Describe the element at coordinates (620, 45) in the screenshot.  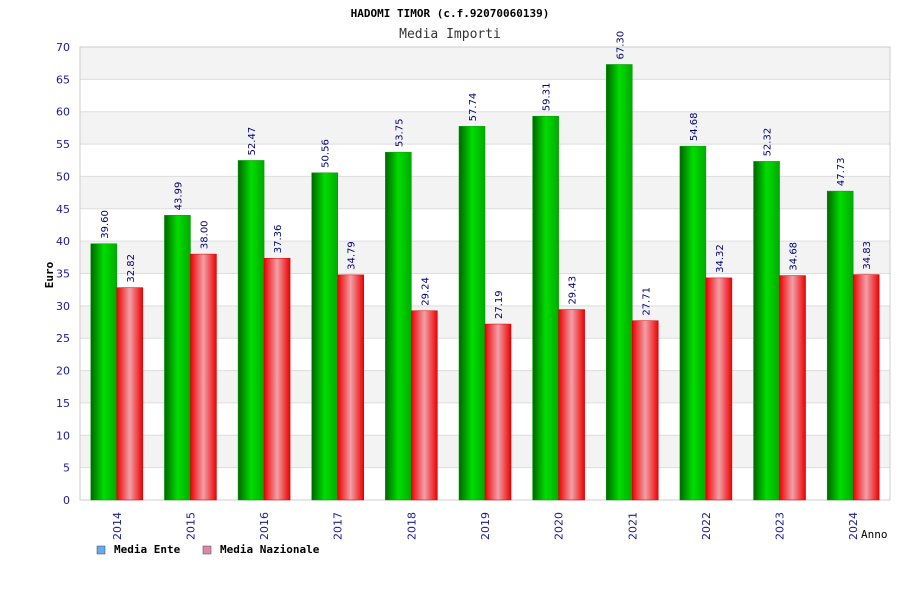
I see `data-label-media-ente-2021: 67.30` at that location.